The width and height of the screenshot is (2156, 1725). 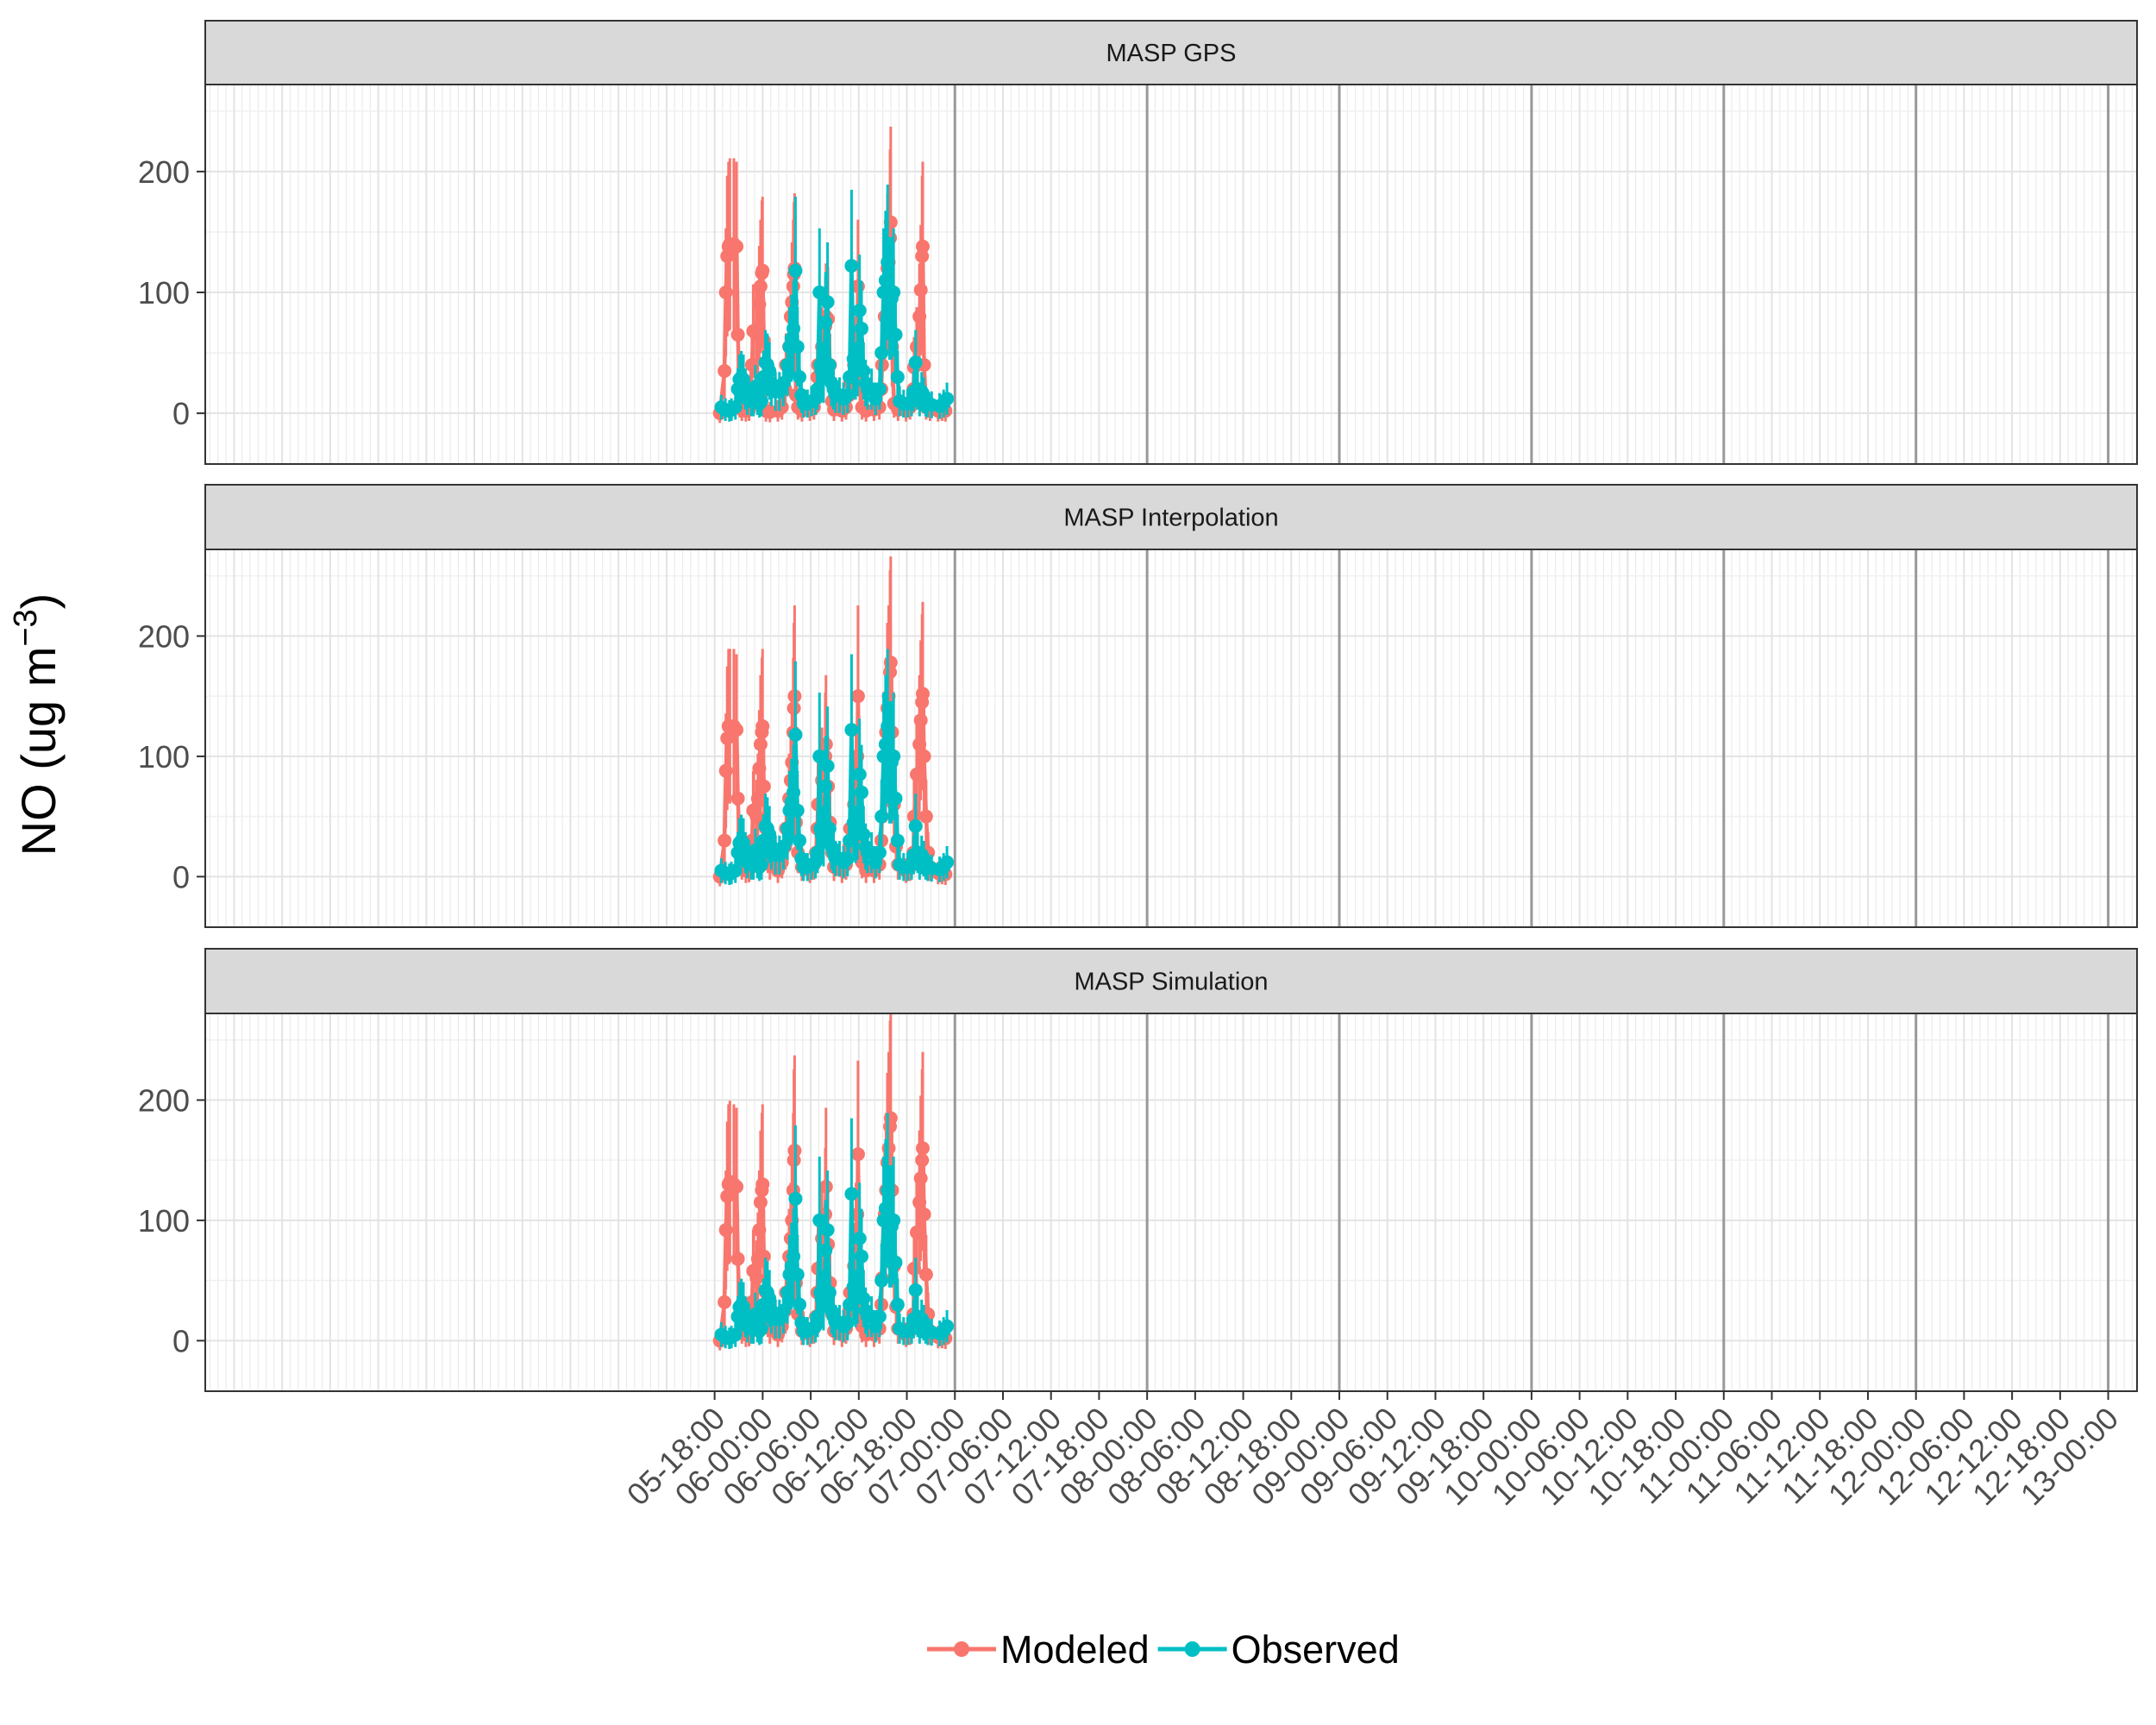 What do you see at coordinates (1316, 1650) in the screenshot?
I see `legend-label: Observed` at bounding box center [1316, 1650].